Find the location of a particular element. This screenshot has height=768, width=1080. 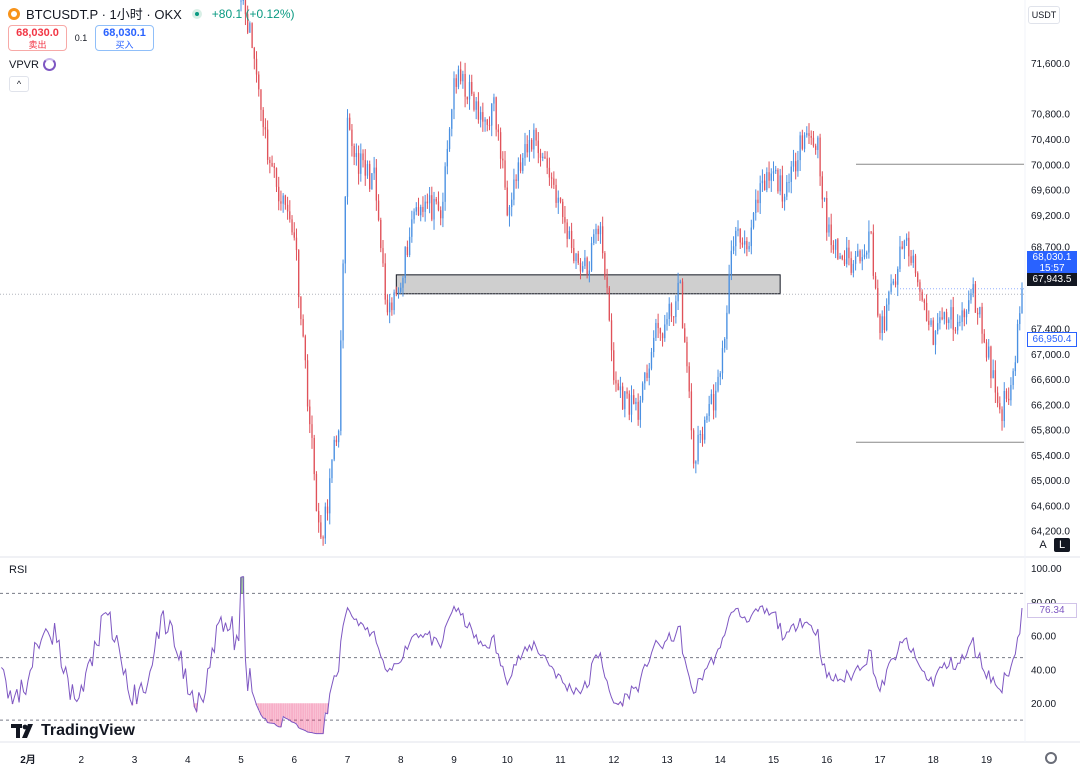

buy-button: 68,030.1 买入 is located at coordinates (124, 38).